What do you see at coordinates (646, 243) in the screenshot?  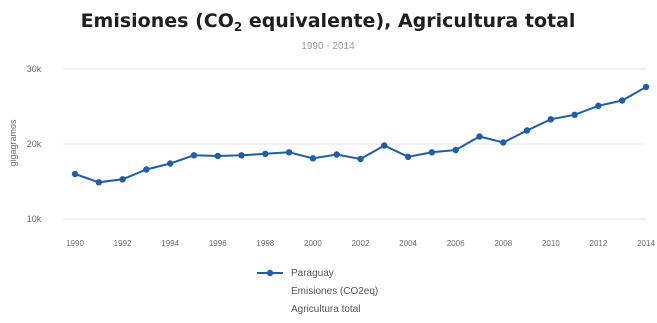 I see `x-tick-label: 2014` at bounding box center [646, 243].